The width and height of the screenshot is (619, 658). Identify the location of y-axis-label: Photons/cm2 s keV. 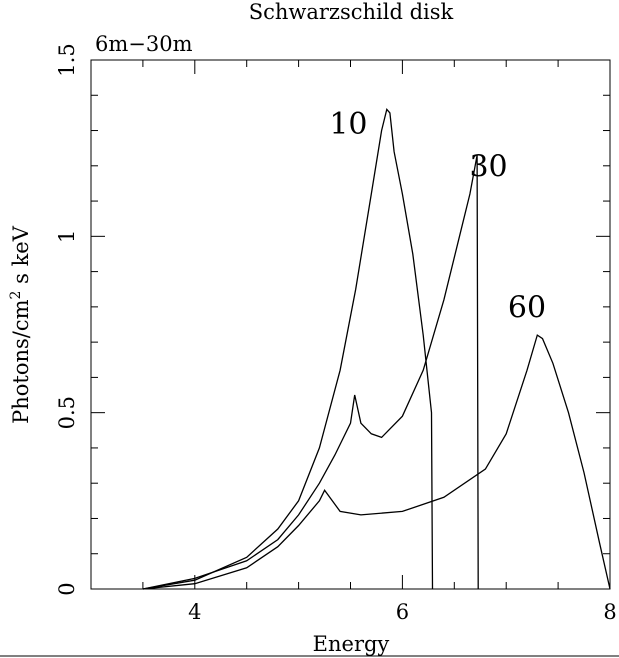
(20, 324).